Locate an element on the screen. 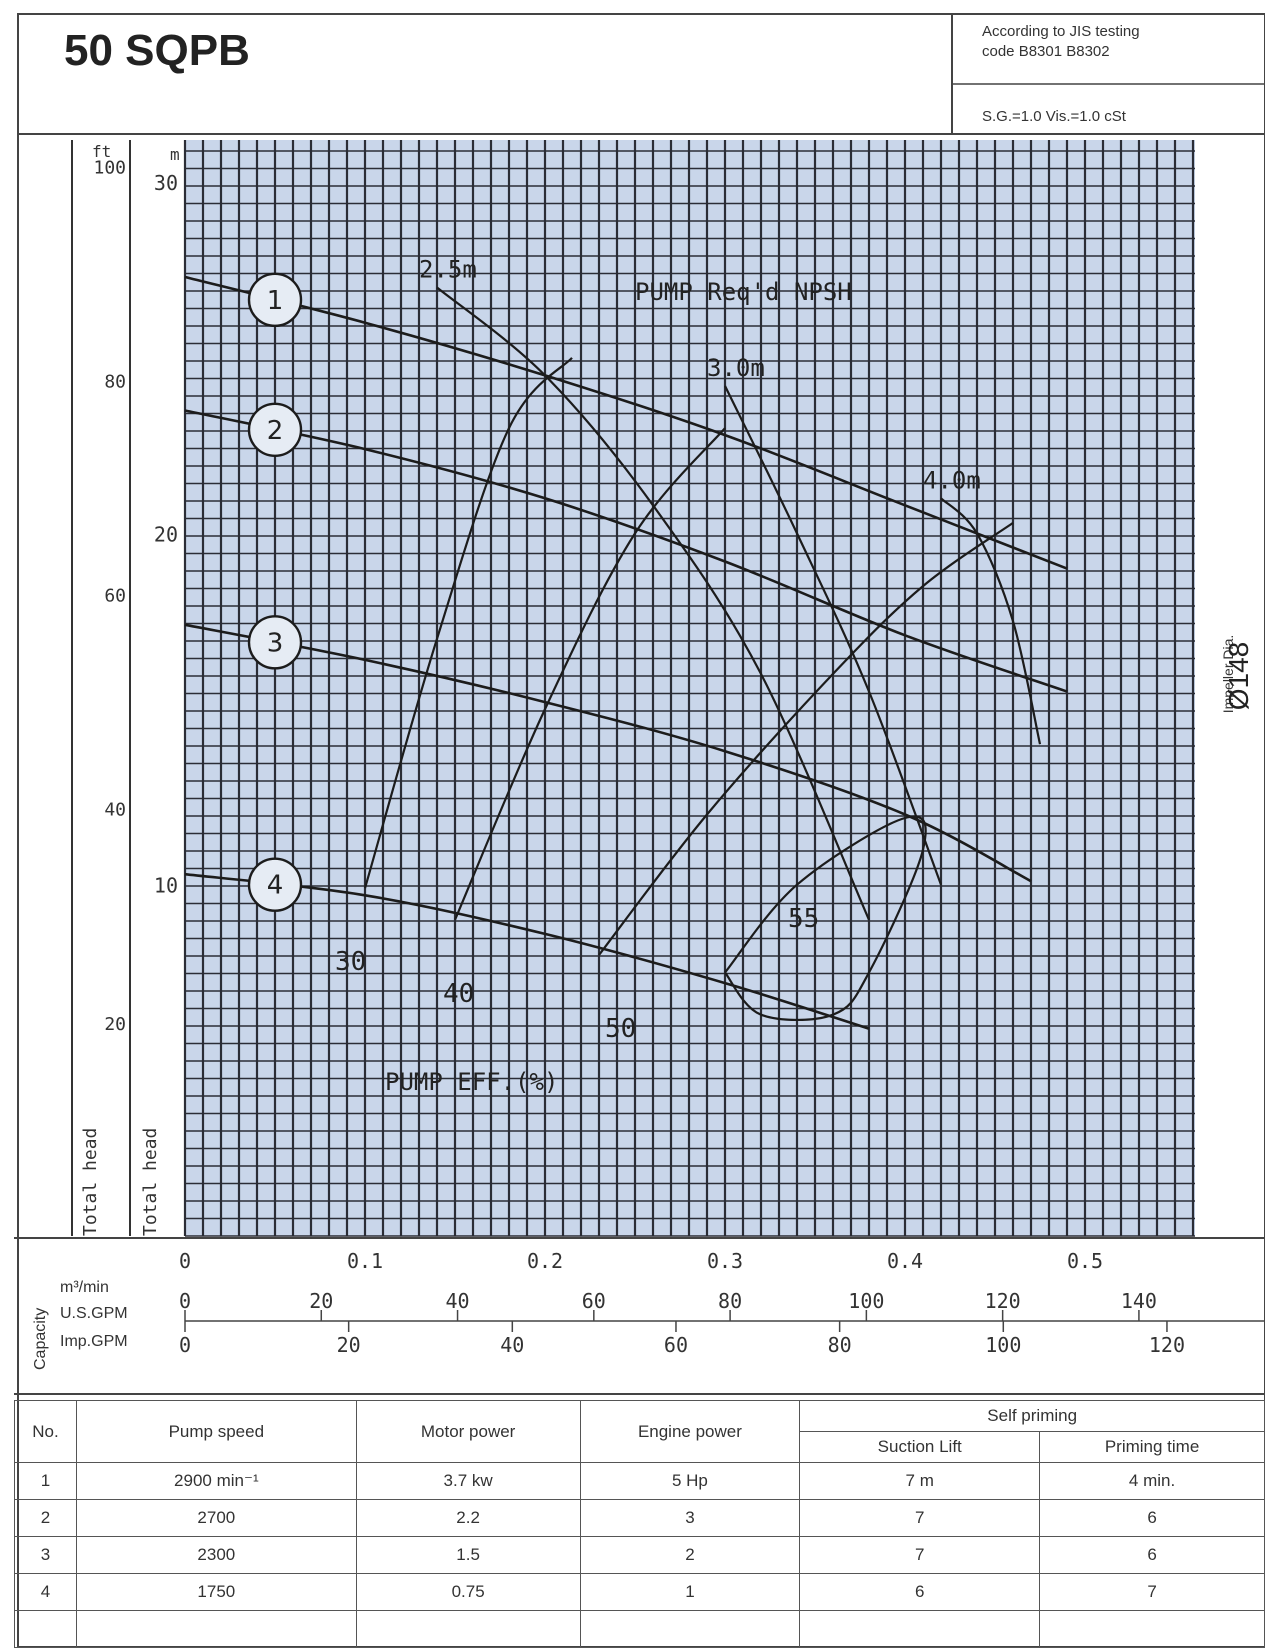  impgpm-tick-label: 120 is located at coordinates (1167, 1345).